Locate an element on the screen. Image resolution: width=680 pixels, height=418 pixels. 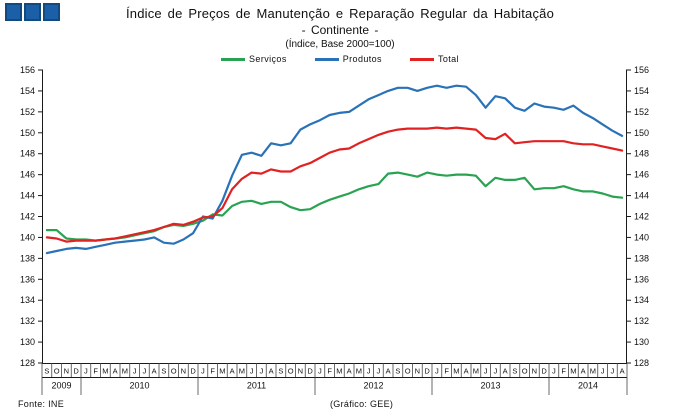
legend-label-servicos: Serviços is located at coordinates (268, 59).